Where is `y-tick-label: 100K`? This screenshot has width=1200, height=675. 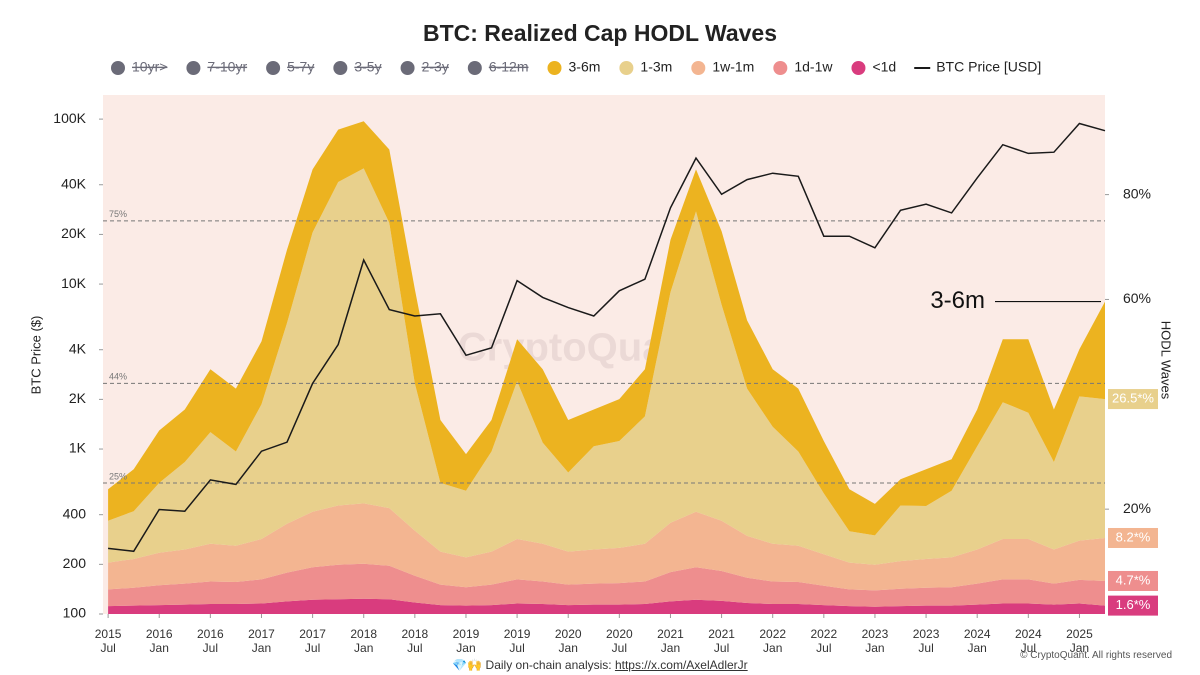
y-tick-label: 100K is located at coordinates (69, 118).